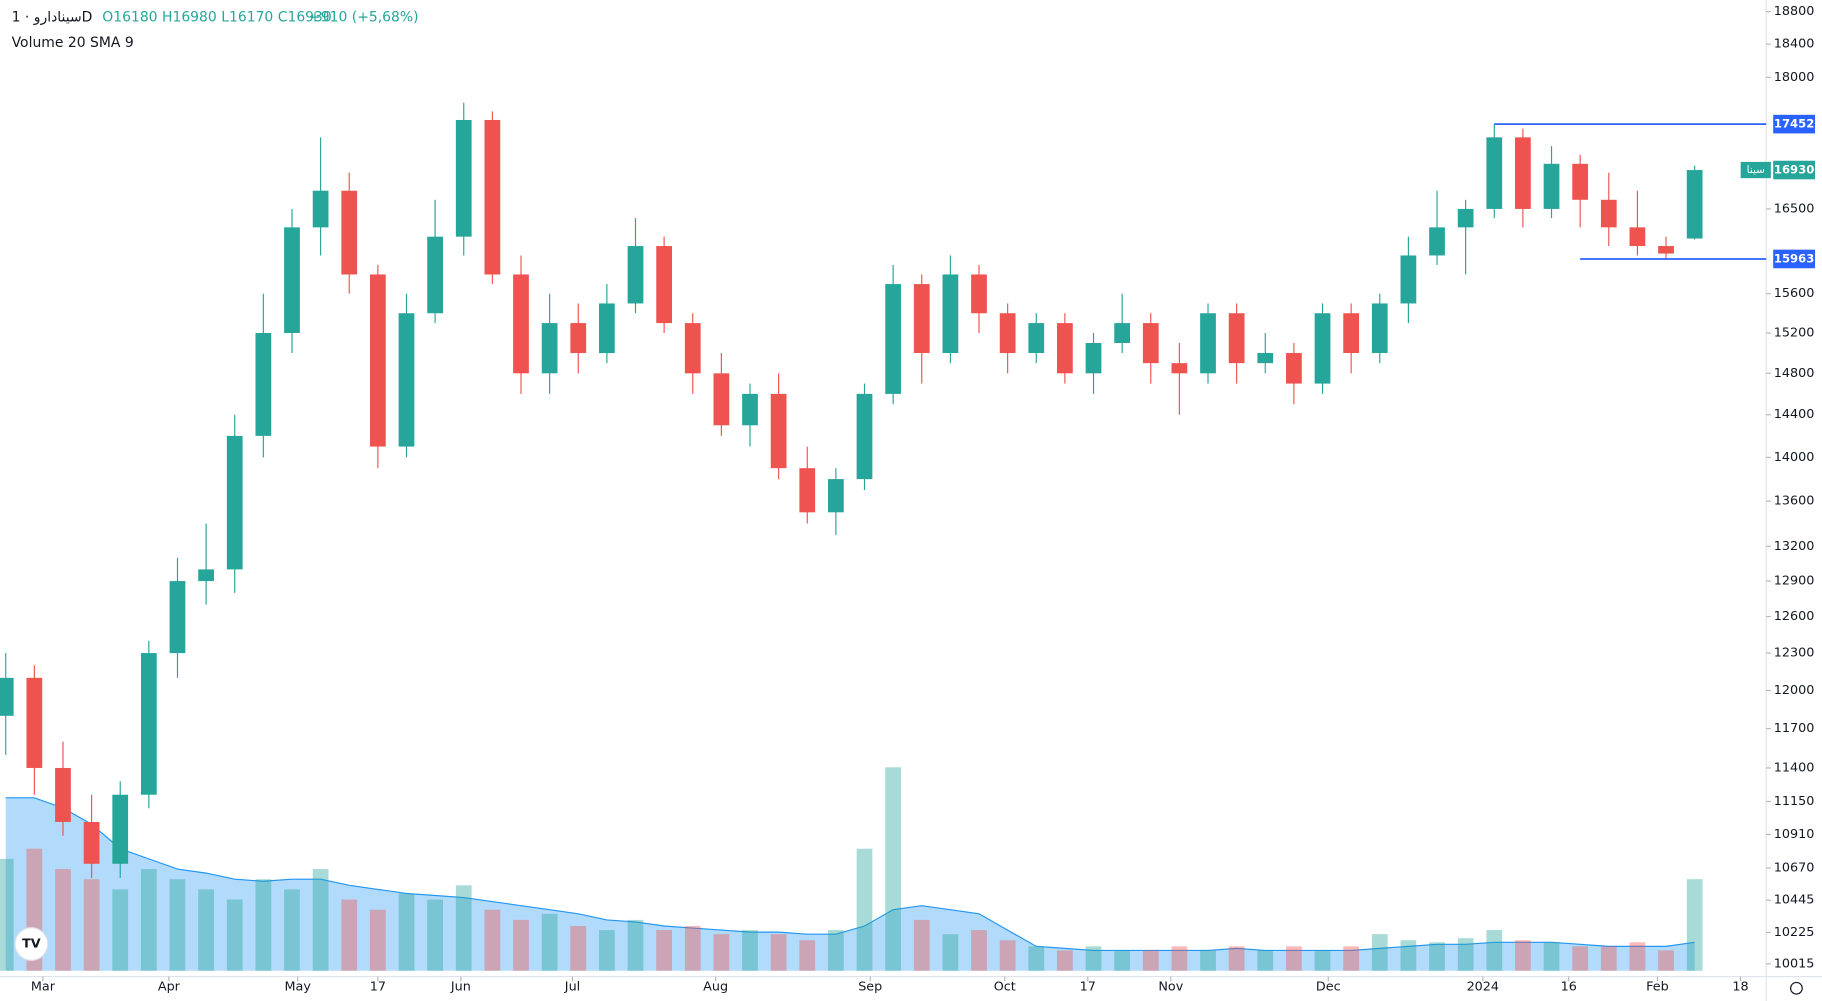 The width and height of the screenshot is (1822, 1001). What do you see at coordinates (1569, 987) in the screenshot?
I see `x-tick-label: 16` at bounding box center [1569, 987].